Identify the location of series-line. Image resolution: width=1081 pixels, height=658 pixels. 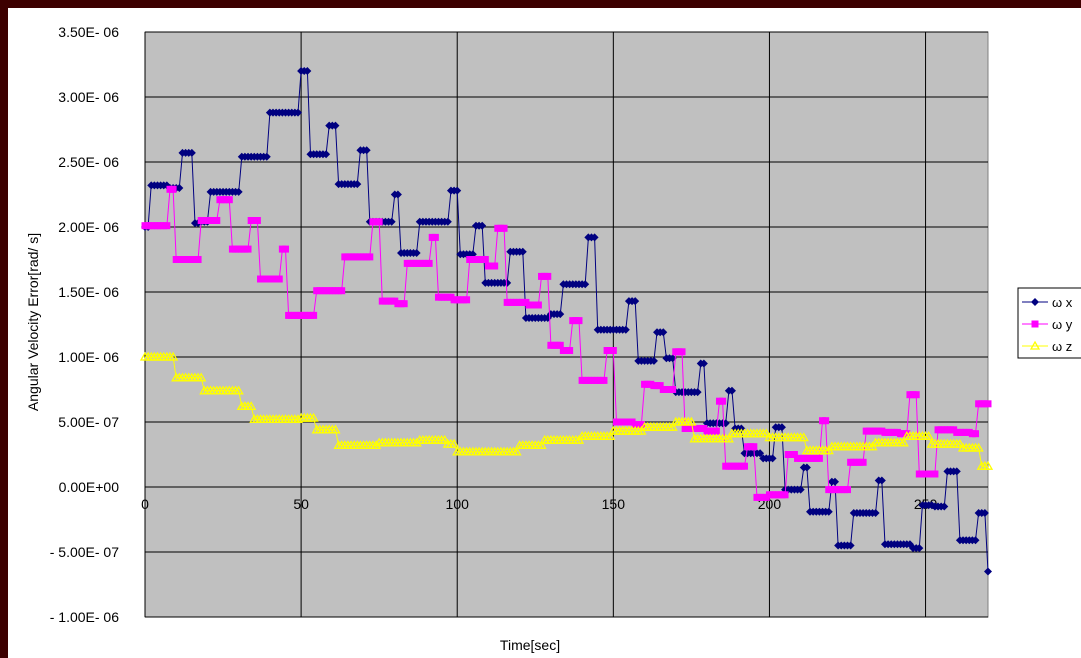
(566, 411).